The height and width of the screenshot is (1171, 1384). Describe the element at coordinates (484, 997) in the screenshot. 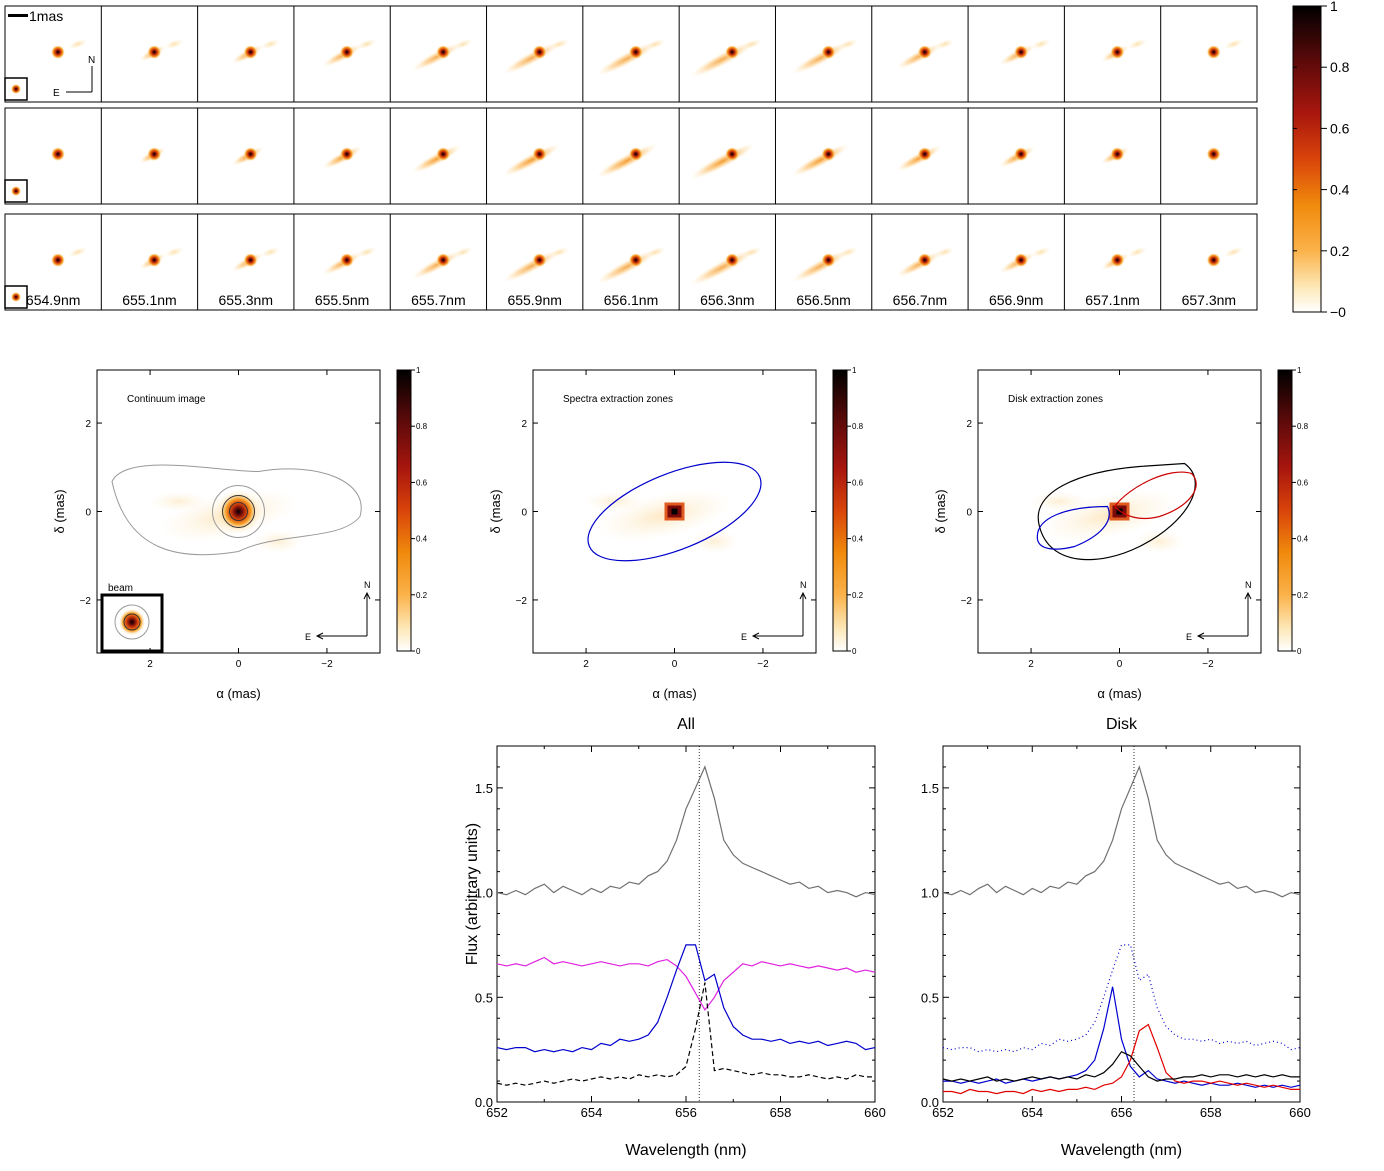

I see `chart-ytick-label: 0.5` at that location.